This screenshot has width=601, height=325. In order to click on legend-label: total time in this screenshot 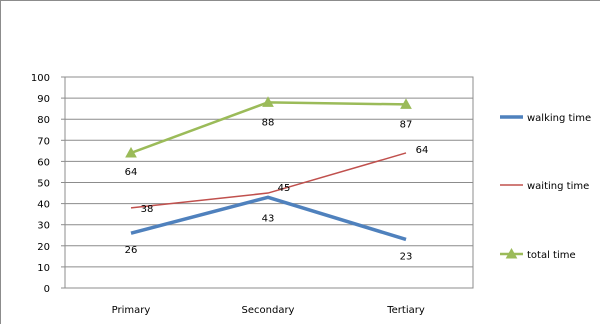, I will do `click(551, 255)`.